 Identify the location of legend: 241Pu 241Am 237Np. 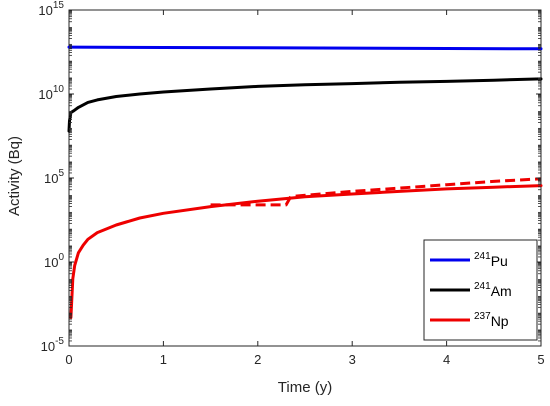
(480, 290).